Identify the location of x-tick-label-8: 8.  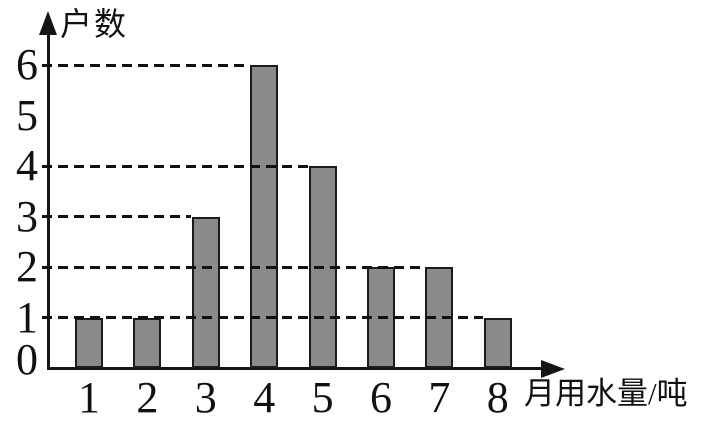
(497, 397).